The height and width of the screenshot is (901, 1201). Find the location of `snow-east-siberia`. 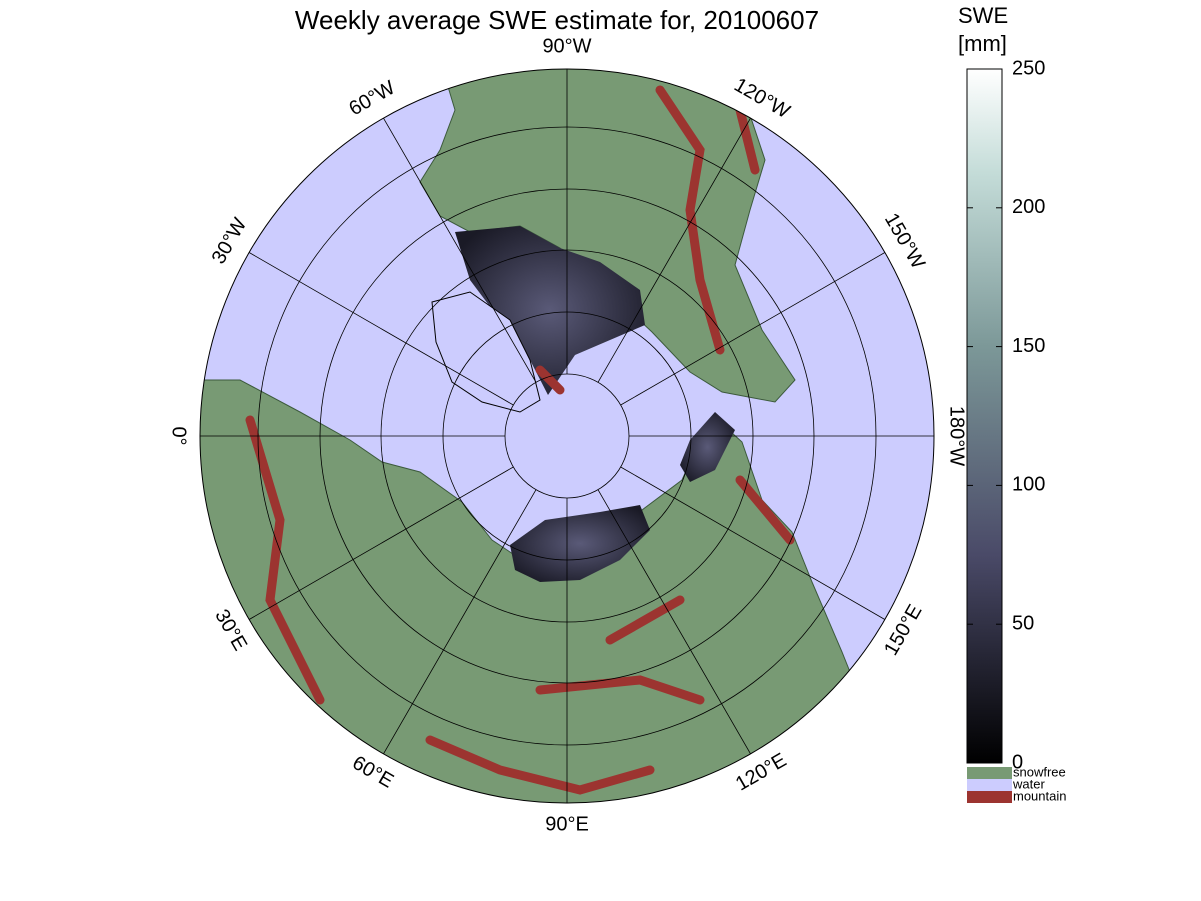

snow-east-siberia is located at coordinates (707, 447).